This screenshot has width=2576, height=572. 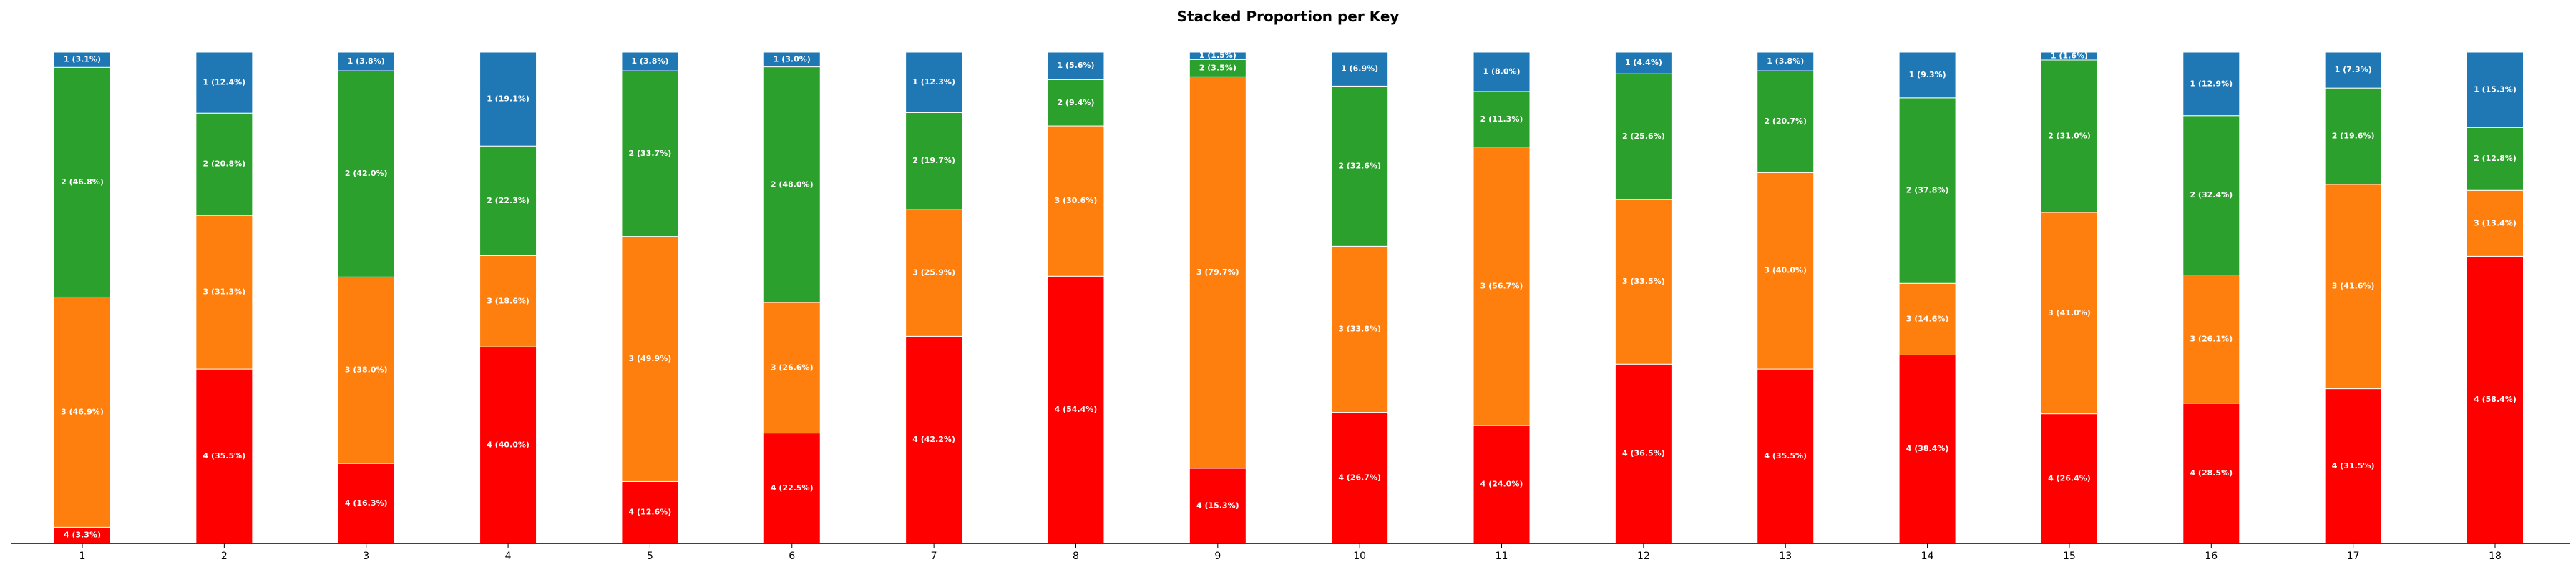 I want to click on segment-label-6-key-1: 1 (3.0%), so click(x=792, y=59).